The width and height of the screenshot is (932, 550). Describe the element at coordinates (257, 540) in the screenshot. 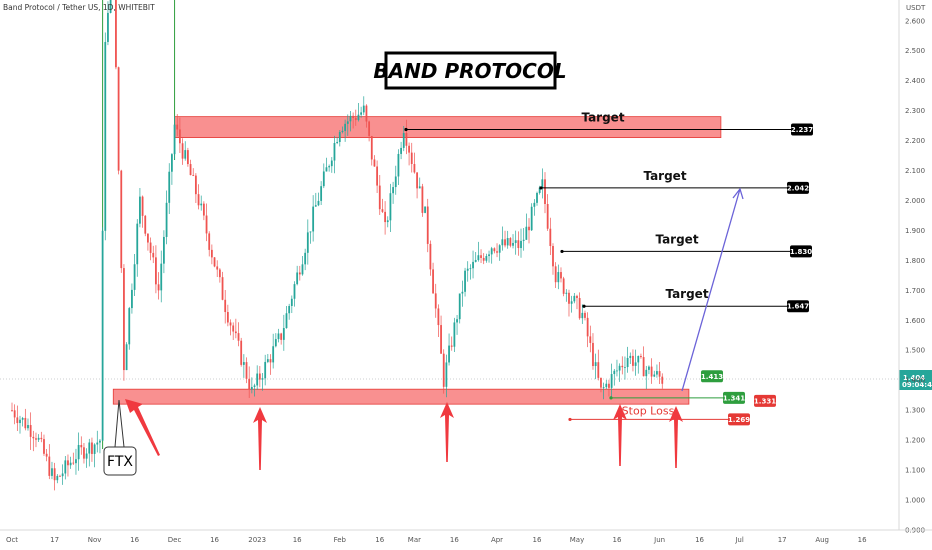

I see `x-tick-label: 2023` at that location.